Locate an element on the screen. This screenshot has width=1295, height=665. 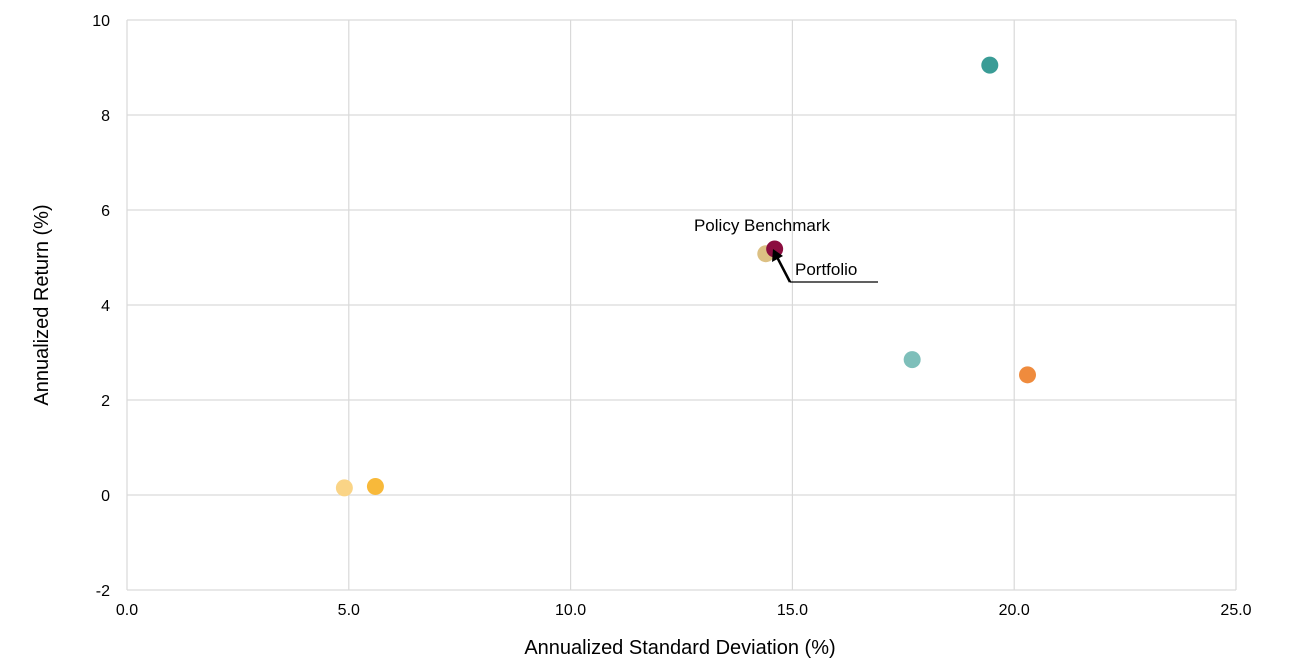
x-tick-label: 5.0 is located at coordinates (349, 610).